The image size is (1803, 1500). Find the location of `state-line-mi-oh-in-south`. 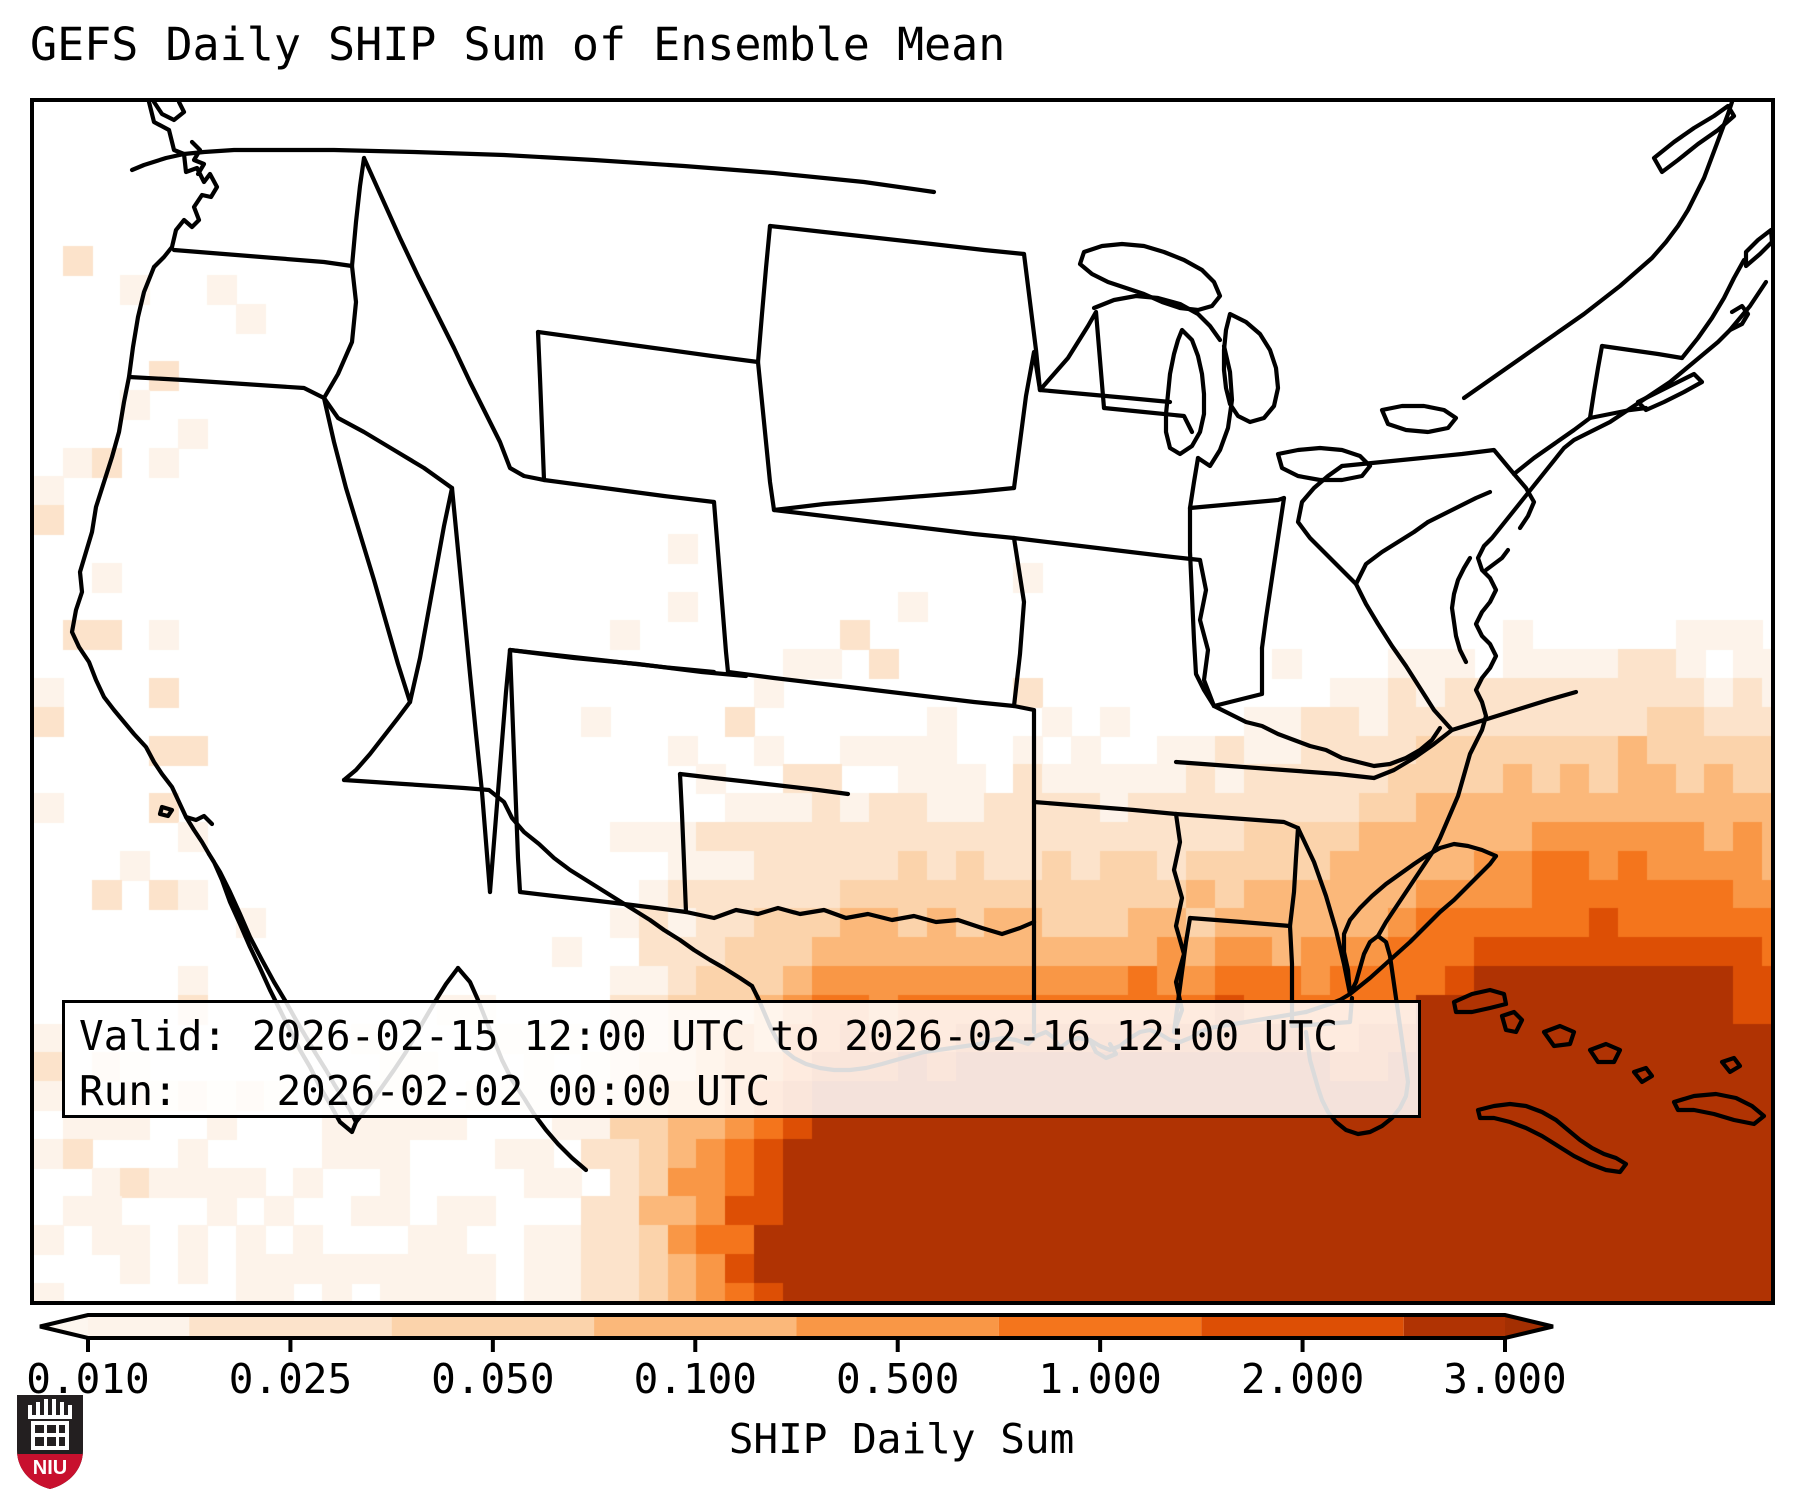

state-line-mi-oh-in-south is located at coordinates (1194, 483).